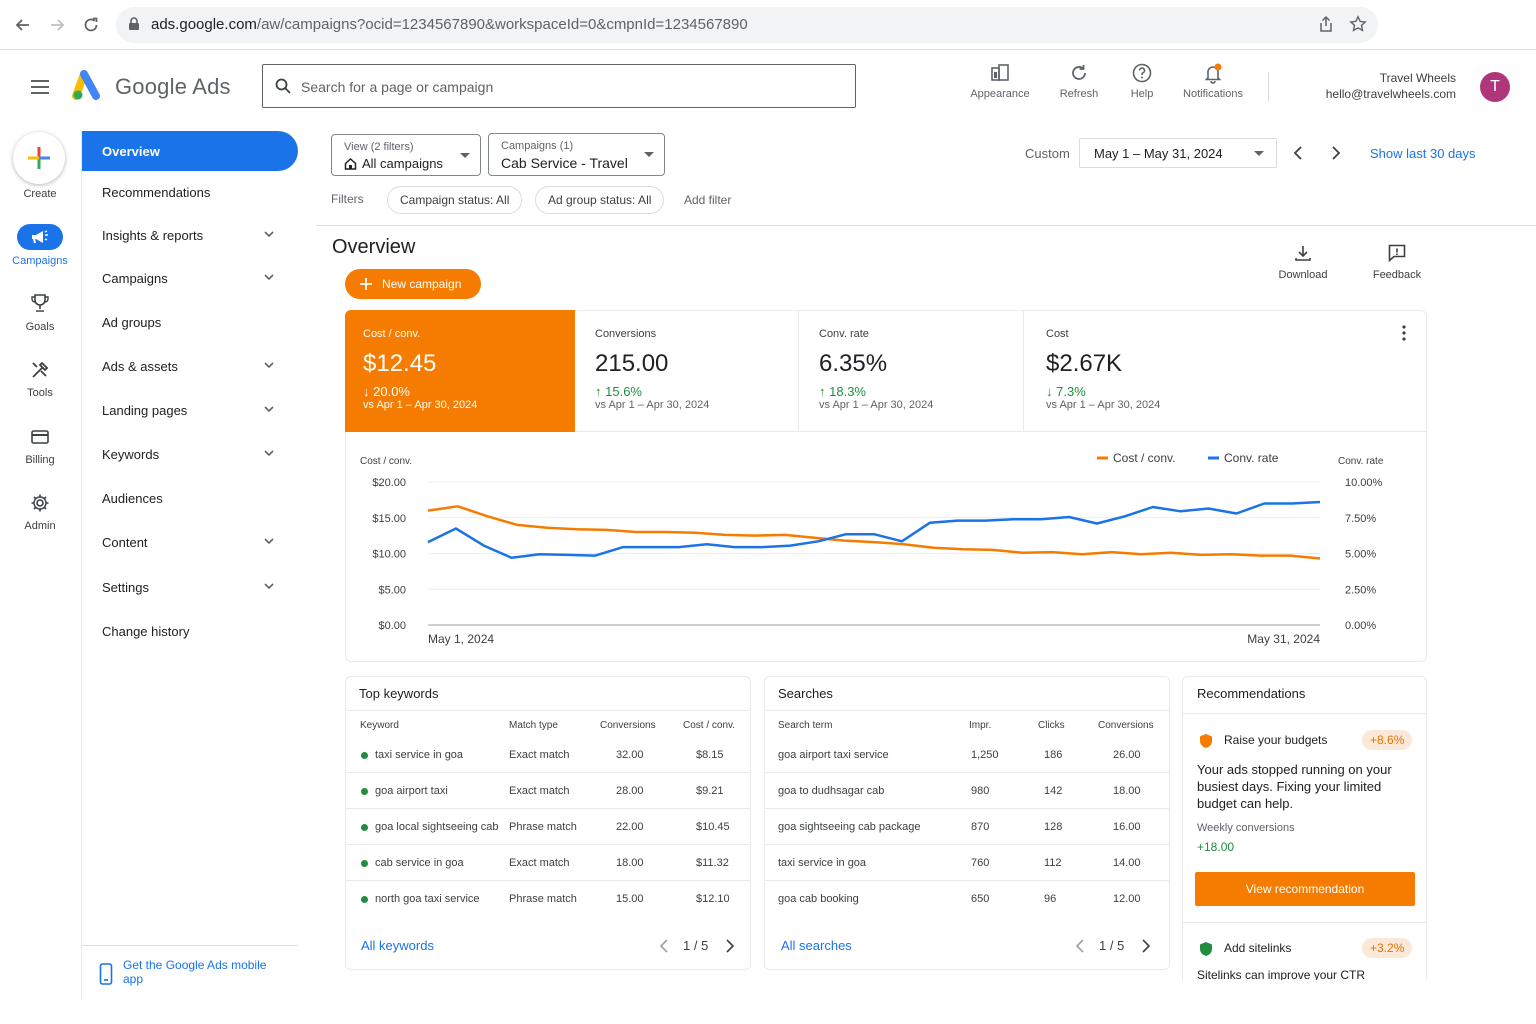 The height and width of the screenshot is (1024, 1536). What do you see at coordinates (156, 192) in the screenshot?
I see `nav-recommendations: Recommendations` at bounding box center [156, 192].